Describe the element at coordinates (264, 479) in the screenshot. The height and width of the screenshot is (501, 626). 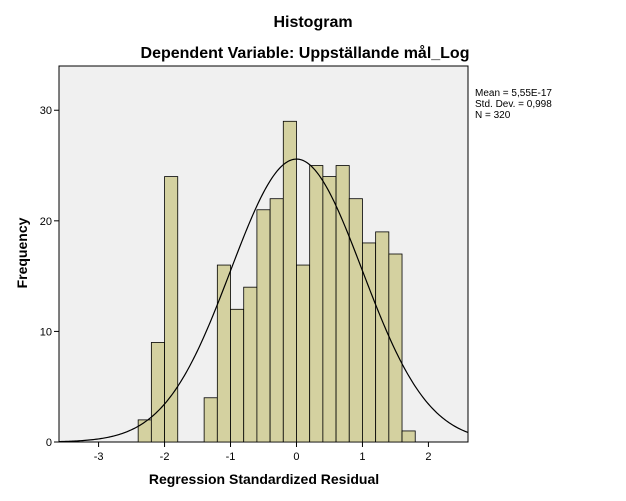
I see `x-axis-label: Regression Standardized Residual` at that location.